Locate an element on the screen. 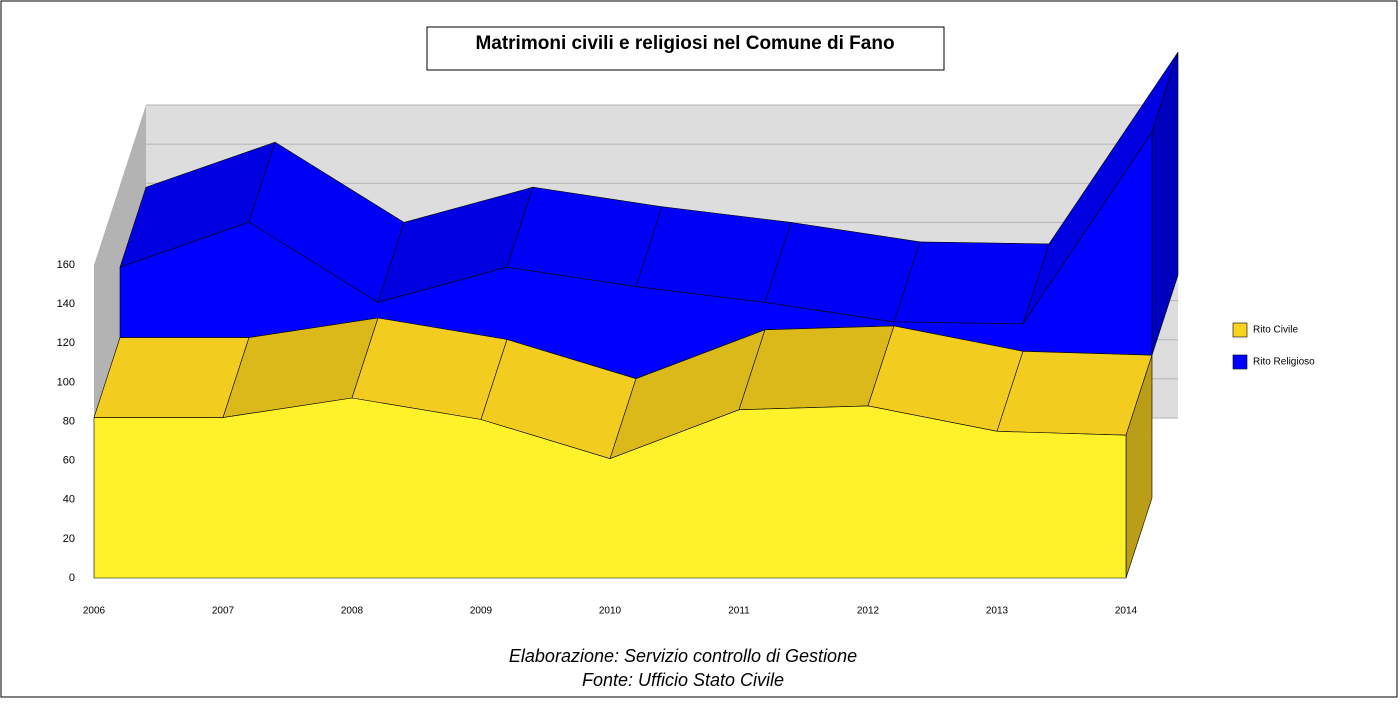  x-tick-label: 2013 is located at coordinates (997, 611).